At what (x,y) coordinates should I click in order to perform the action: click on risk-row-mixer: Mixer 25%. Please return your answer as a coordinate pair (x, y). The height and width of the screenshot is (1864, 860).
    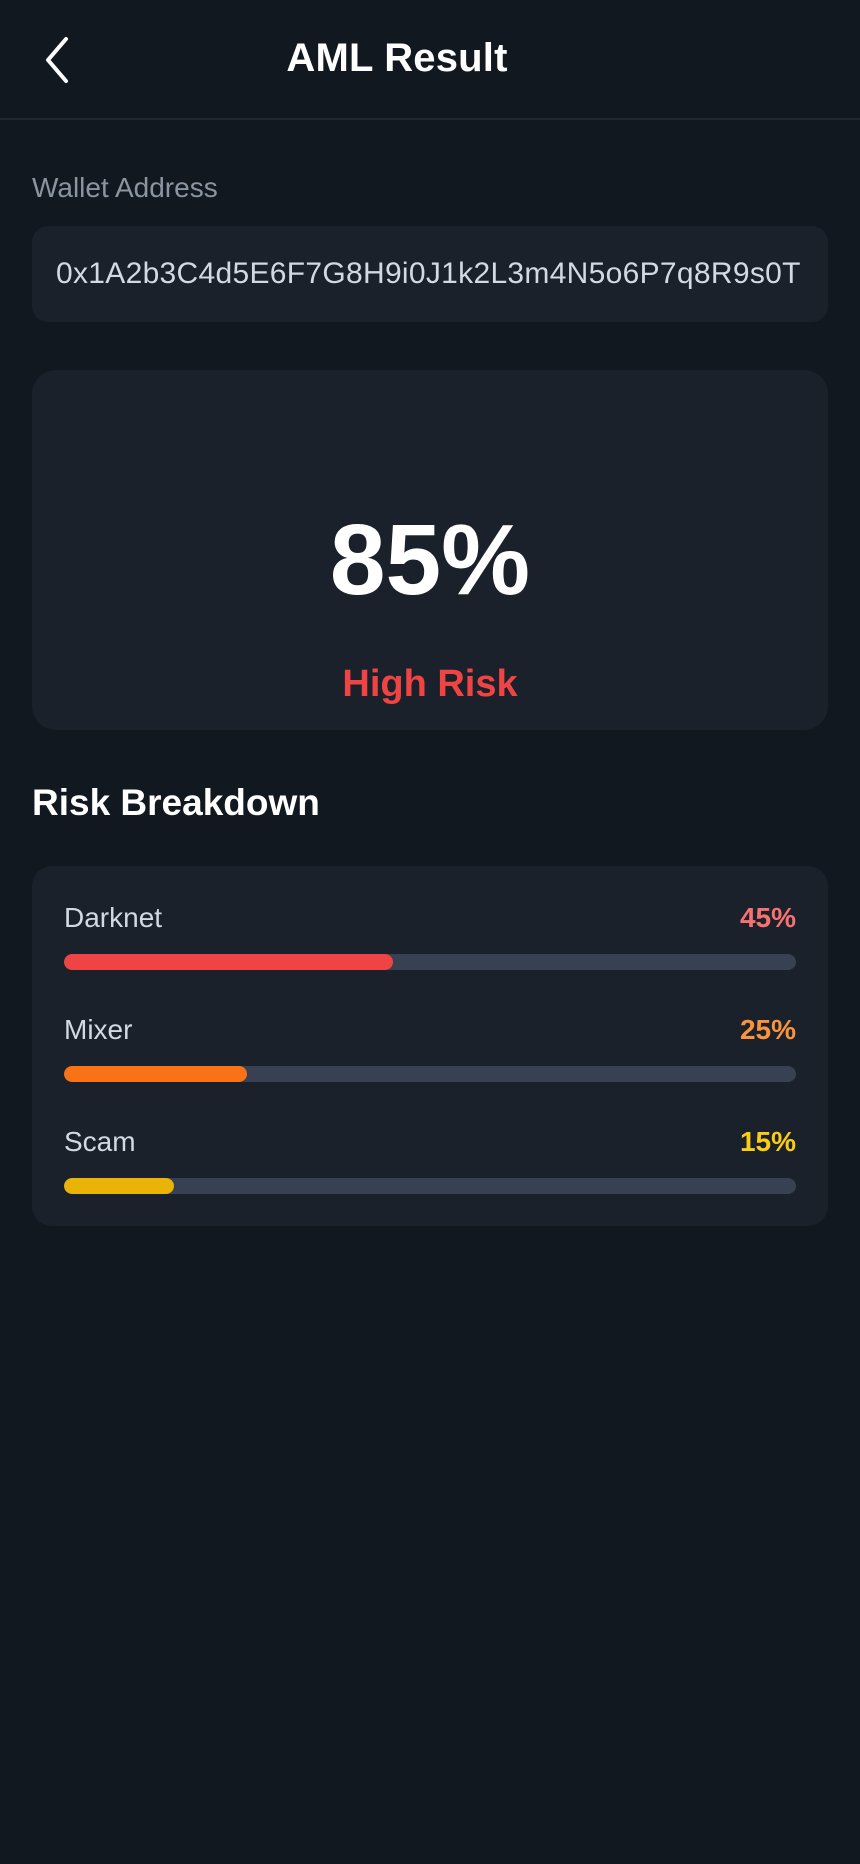
    Looking at the image, I should click on (430, 1056).